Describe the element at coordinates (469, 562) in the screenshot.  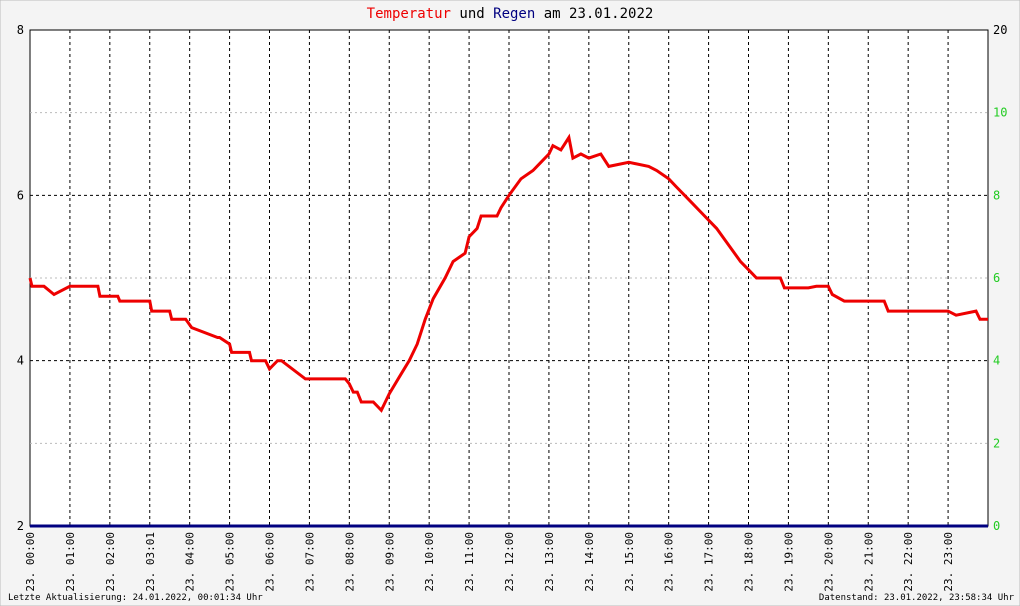
I see `x-tick-label: 23. 11:00` at that location.